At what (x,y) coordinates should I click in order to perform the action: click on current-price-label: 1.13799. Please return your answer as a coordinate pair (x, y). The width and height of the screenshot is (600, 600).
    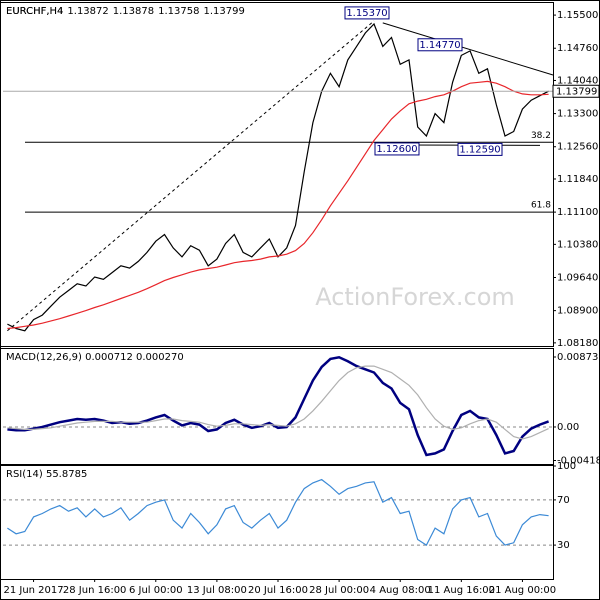
    Looking at the image, I should click on (576, 91).